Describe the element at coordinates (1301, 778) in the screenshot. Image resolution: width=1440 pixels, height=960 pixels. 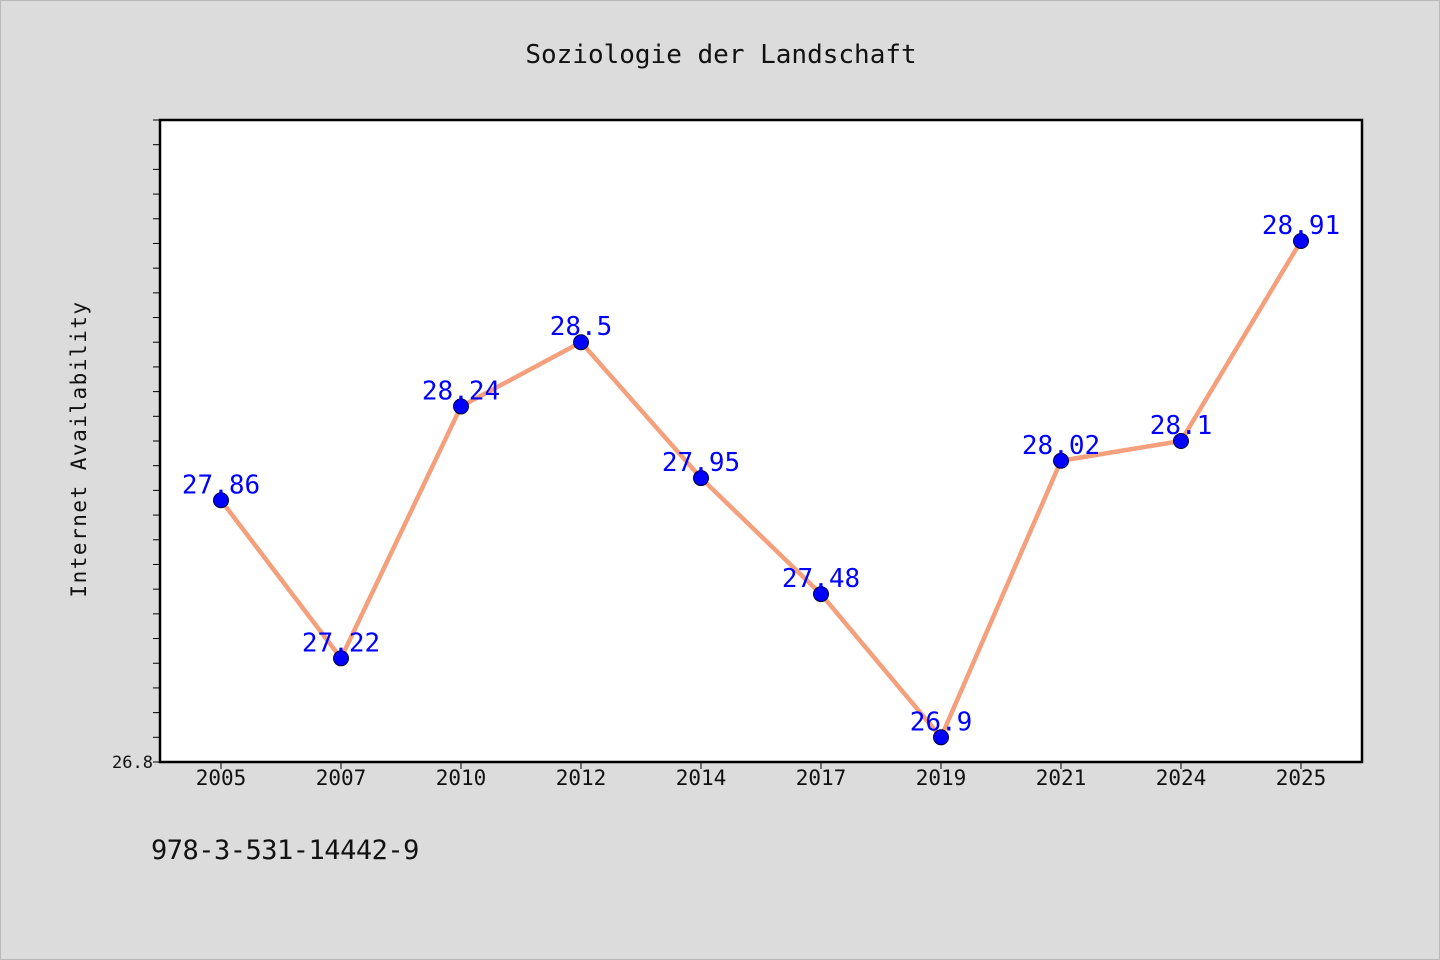
I see `x-tick-label: 2025` at that location.